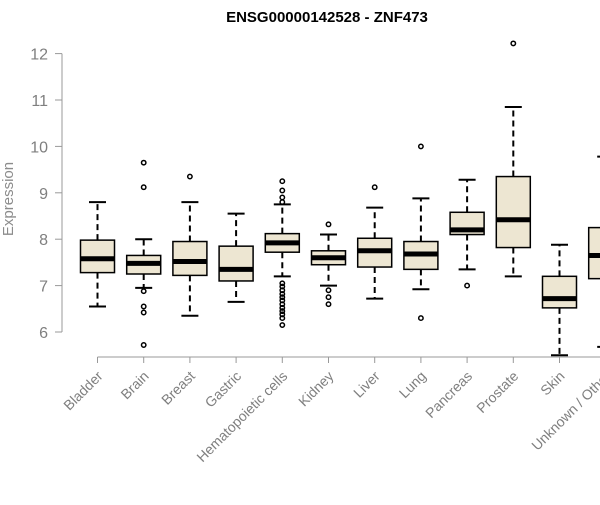 Image resolution: width=600 pixels, height=505 pixels. What do you see at coordinates (83, 391) in the screenshot?
I see `x-tick-label: Bladder` at bounding box center [83, 391].